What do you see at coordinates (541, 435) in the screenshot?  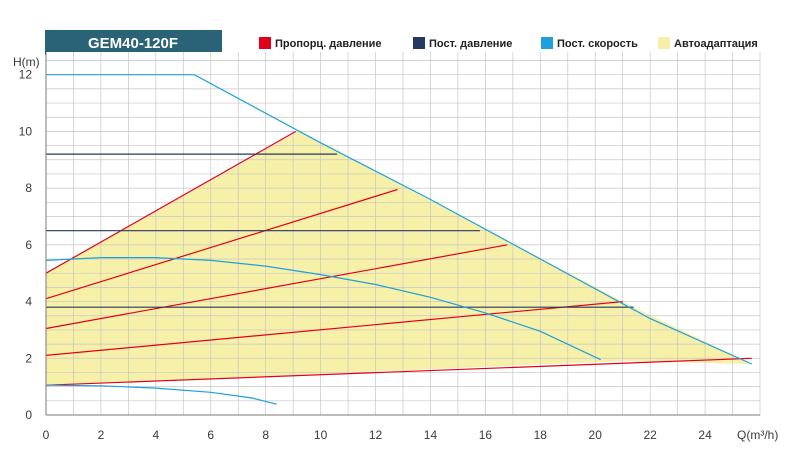 I see `x-tick-label: 18` at bounding box center [541, 435].